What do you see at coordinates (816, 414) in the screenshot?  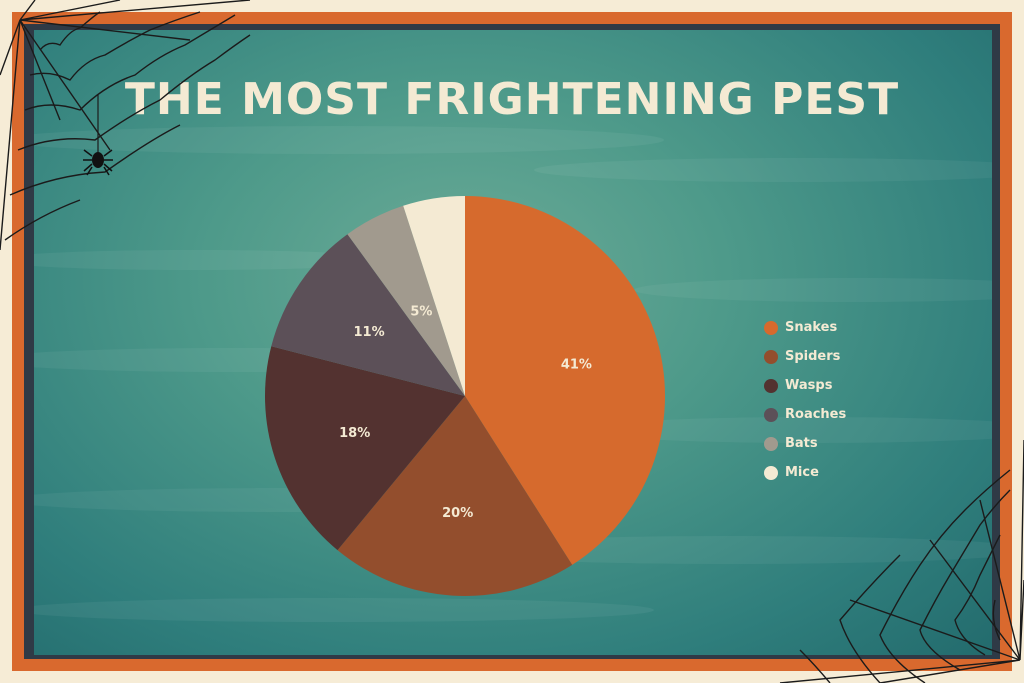 I see `legend-label: Roaches` at bounding box center [816, 414].